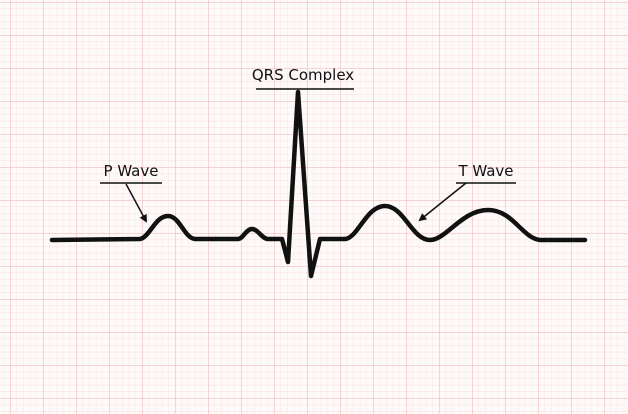 The image size is (628, 414). Describe the element at coordinates (303, 75) in the screenshot. I see `qrs-complex-label: QRS Complex` at that location.